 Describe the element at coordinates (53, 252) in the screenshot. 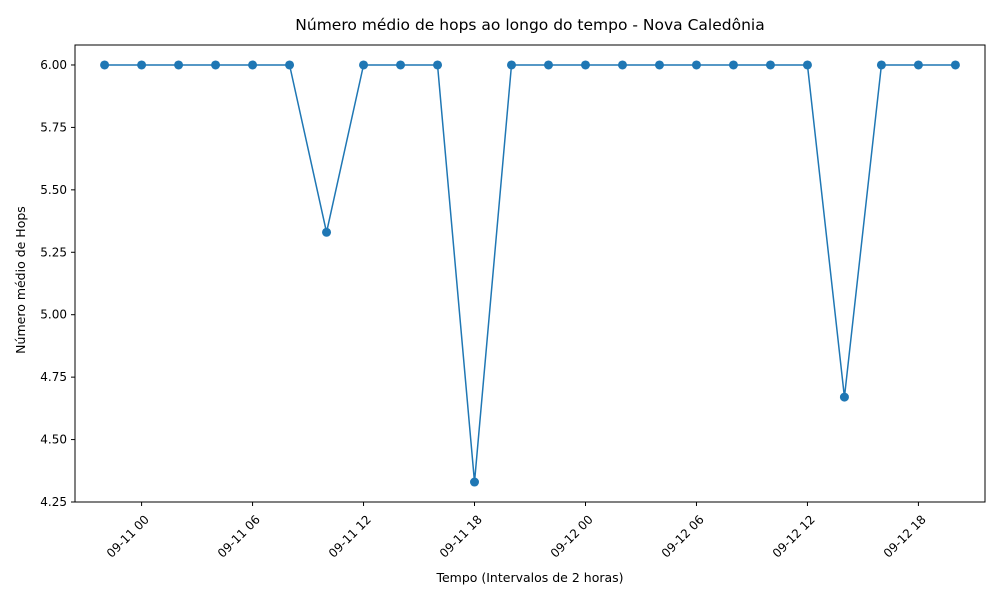

I see `y-tick-label: 5.25` at that location.